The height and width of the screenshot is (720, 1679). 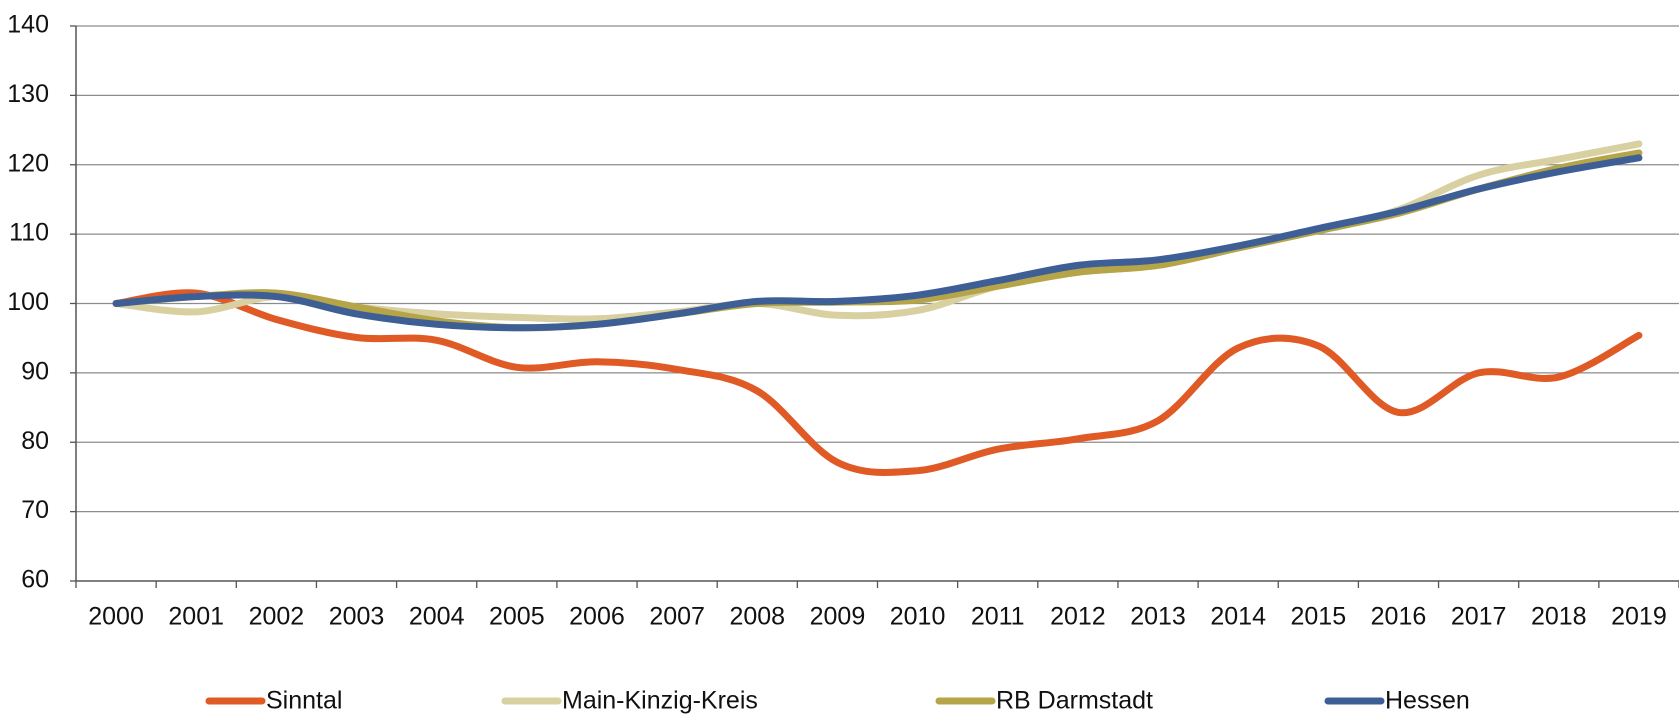 I want to click on x-tick-label: 2017, so click(x=1479, y=617).